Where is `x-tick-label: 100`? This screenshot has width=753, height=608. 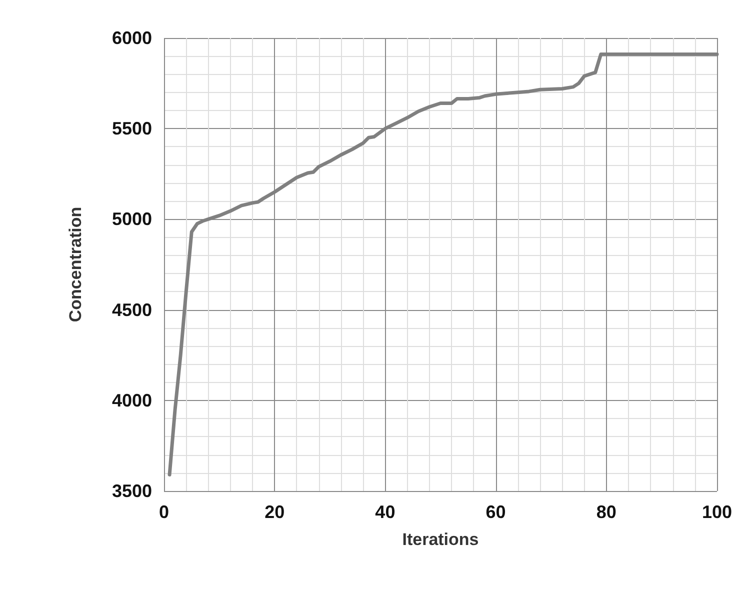 x-tick-label: 100 is located at coordinates (717, 512).